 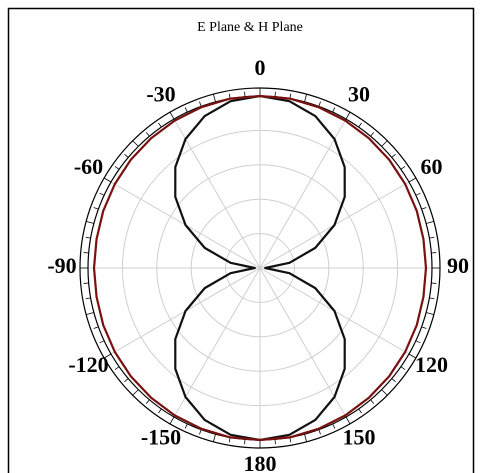 I want to click on angle-label: -90, so click(x=61, y=265).